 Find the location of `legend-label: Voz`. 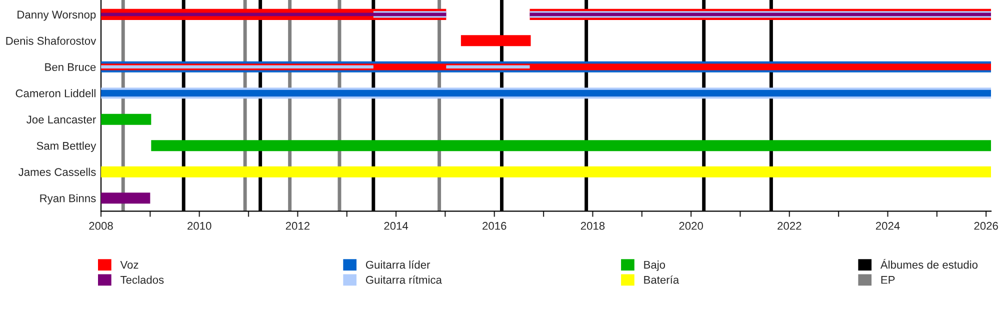

legend-label: Voz is located at coordinates (129, 264).